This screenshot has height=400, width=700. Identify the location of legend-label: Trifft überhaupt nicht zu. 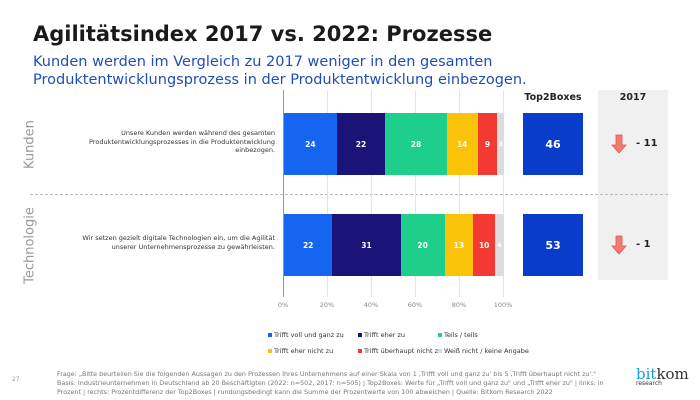
(403, 351).